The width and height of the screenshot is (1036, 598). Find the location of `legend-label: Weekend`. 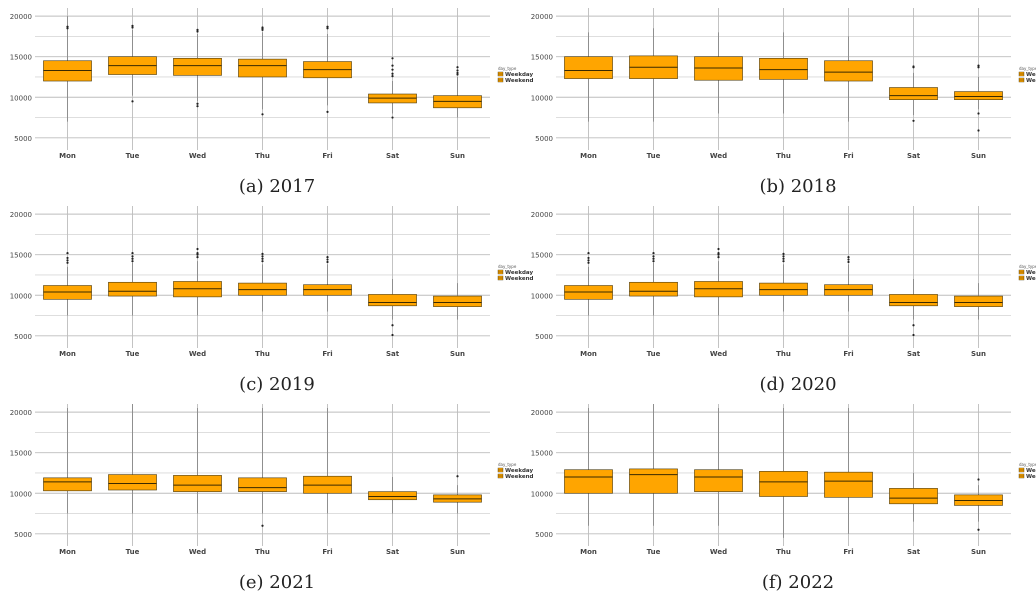

legend-label: Weekend is located at coordinates (1031, 279).